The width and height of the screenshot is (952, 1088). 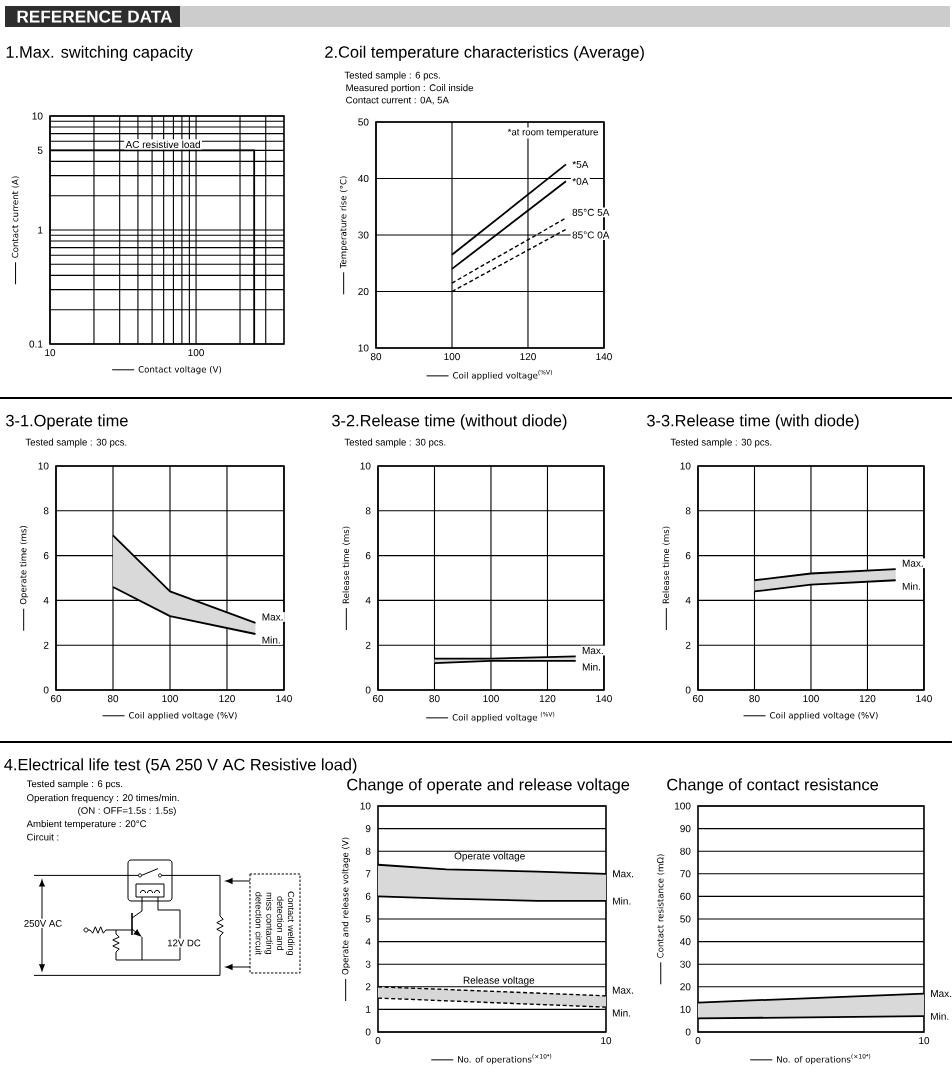 I want to click on chart-title: 3-2.Release time (without diode), so click(x=449, y=422).